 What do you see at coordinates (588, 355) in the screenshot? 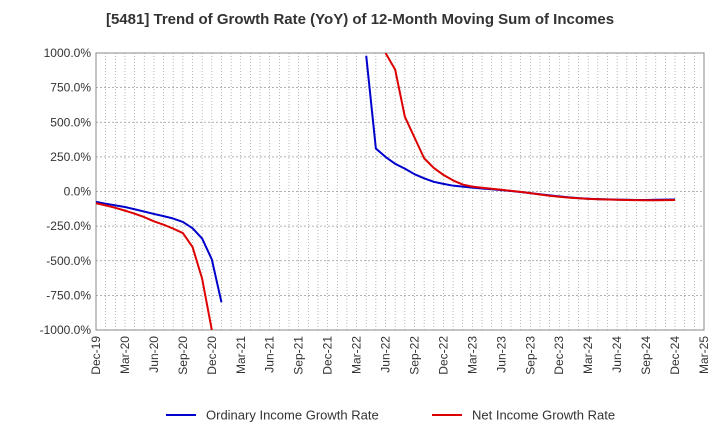
I see `x-tick-label: Mar-24` at bounding box center [588, 355].